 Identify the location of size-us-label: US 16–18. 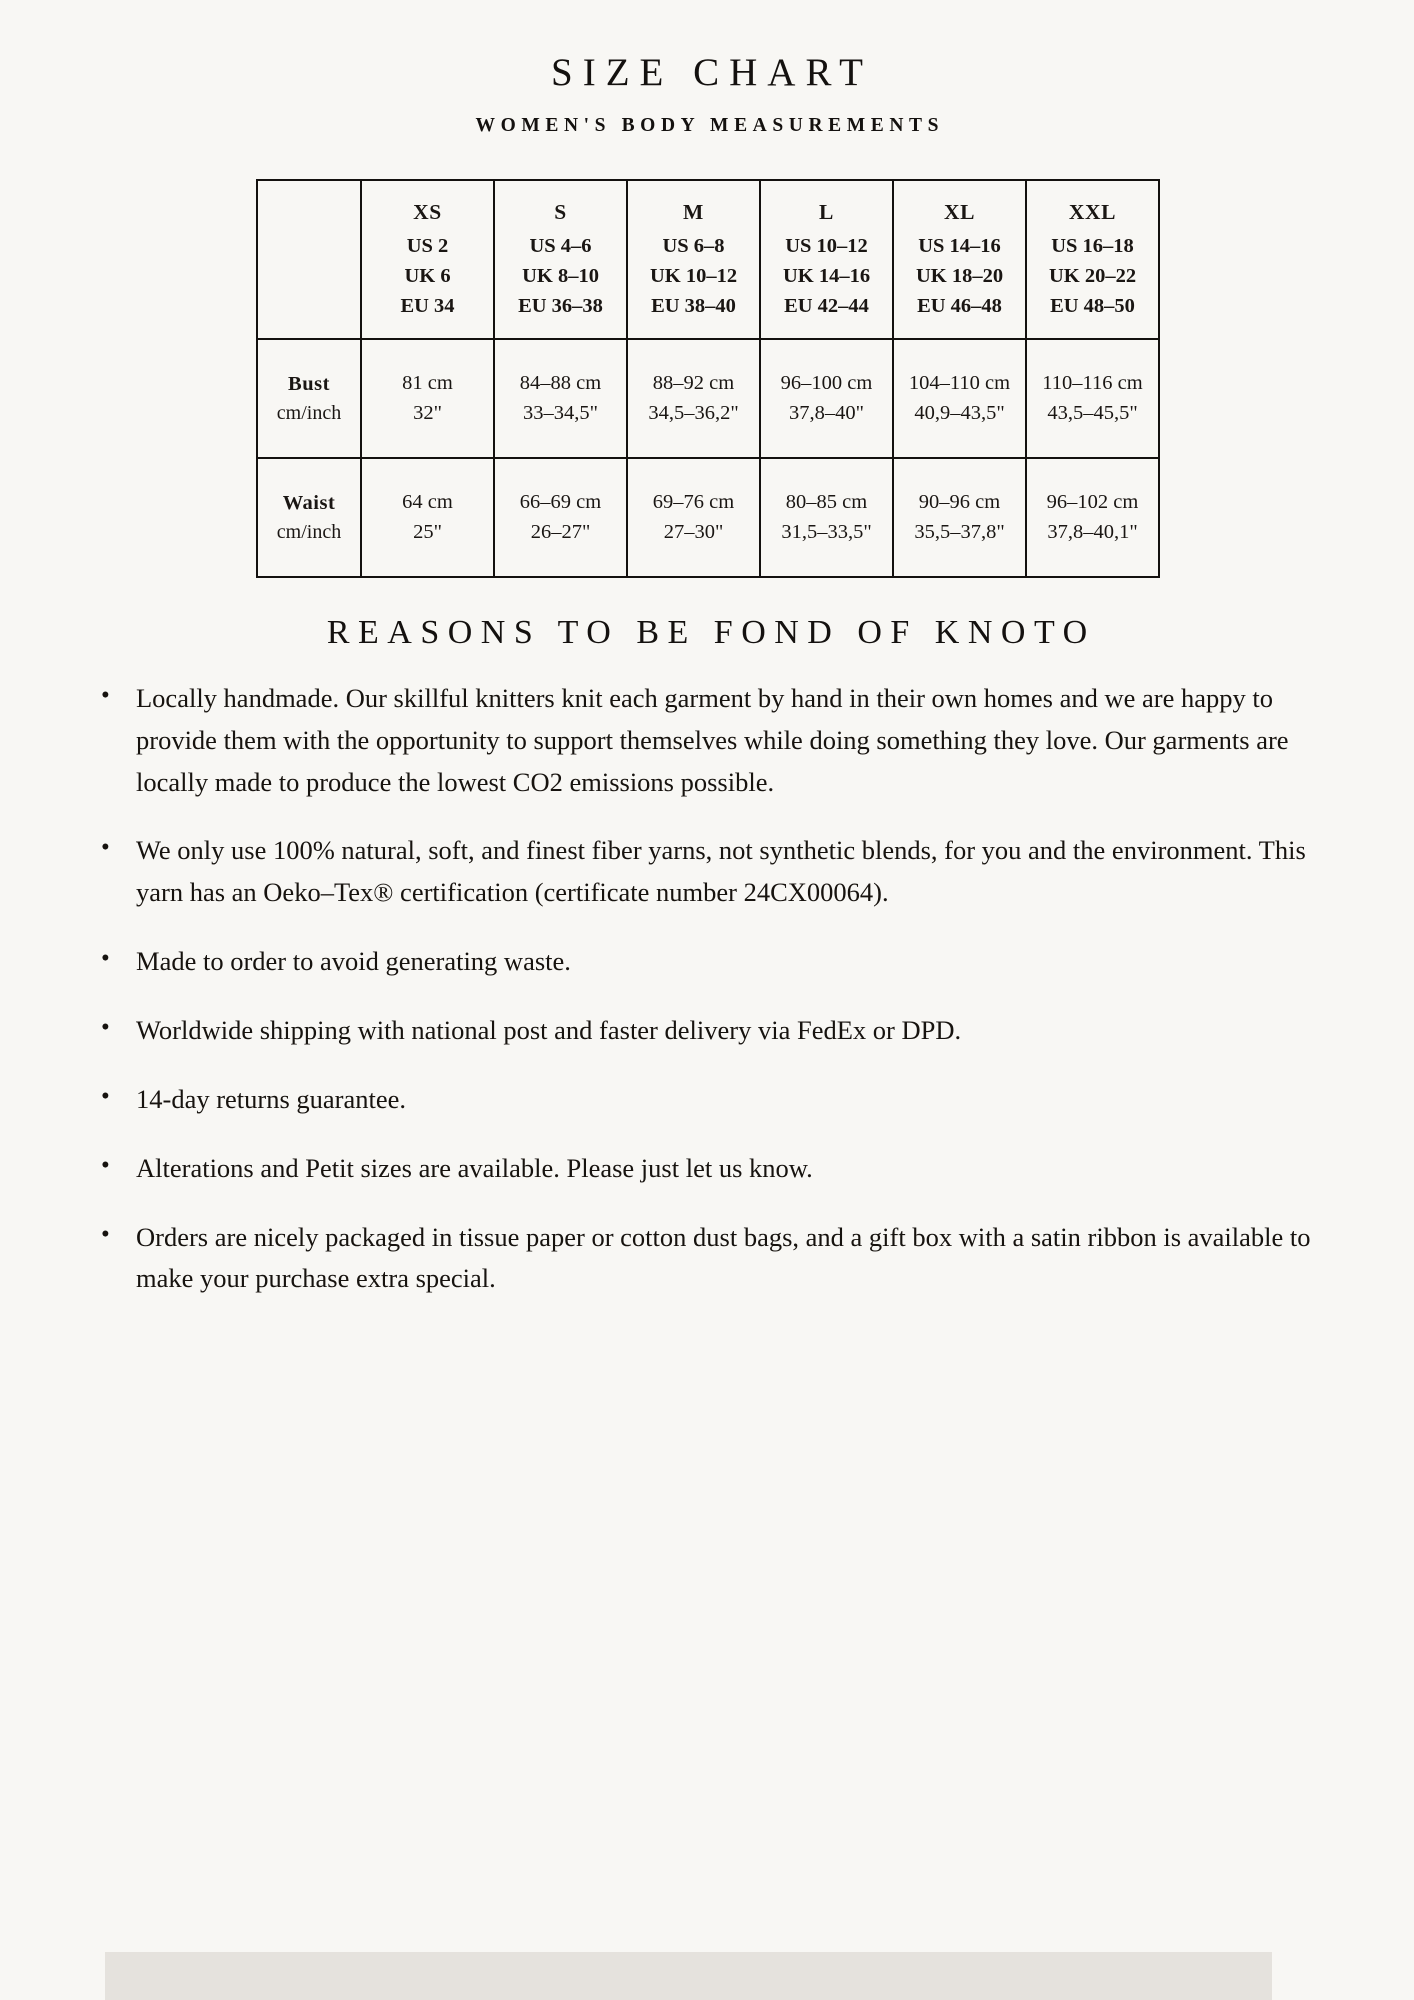
(1092, 246).